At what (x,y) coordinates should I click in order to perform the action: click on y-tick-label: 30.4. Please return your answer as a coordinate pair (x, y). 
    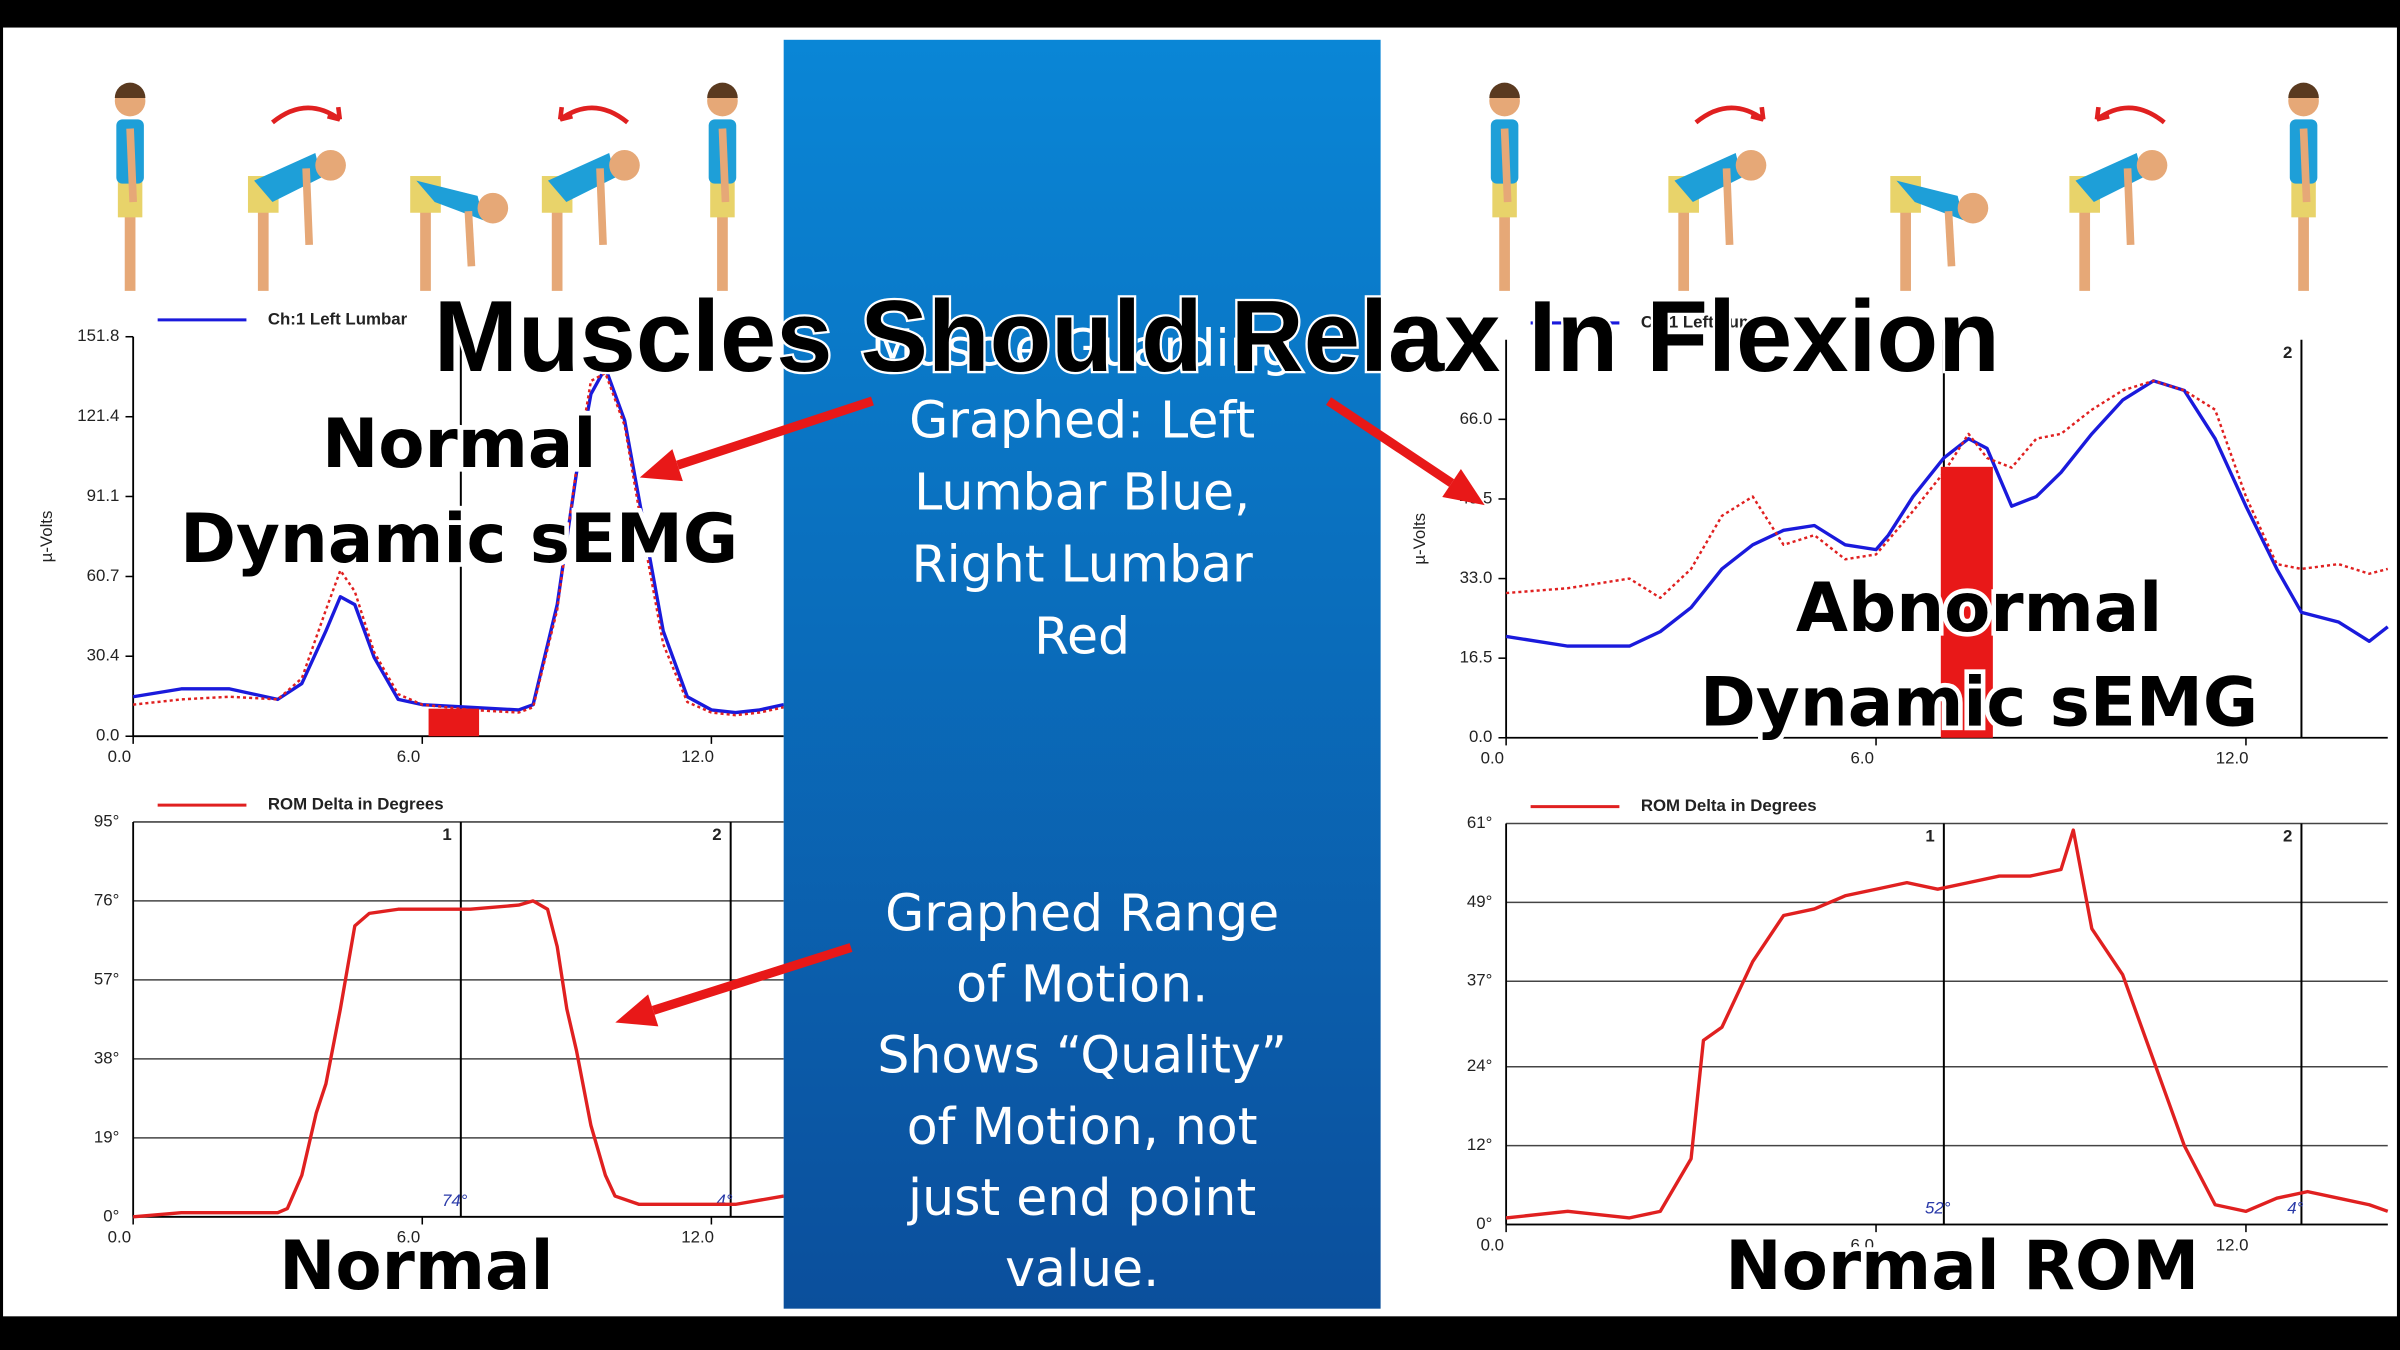
    Looking at the image, I should click on (103, 655).